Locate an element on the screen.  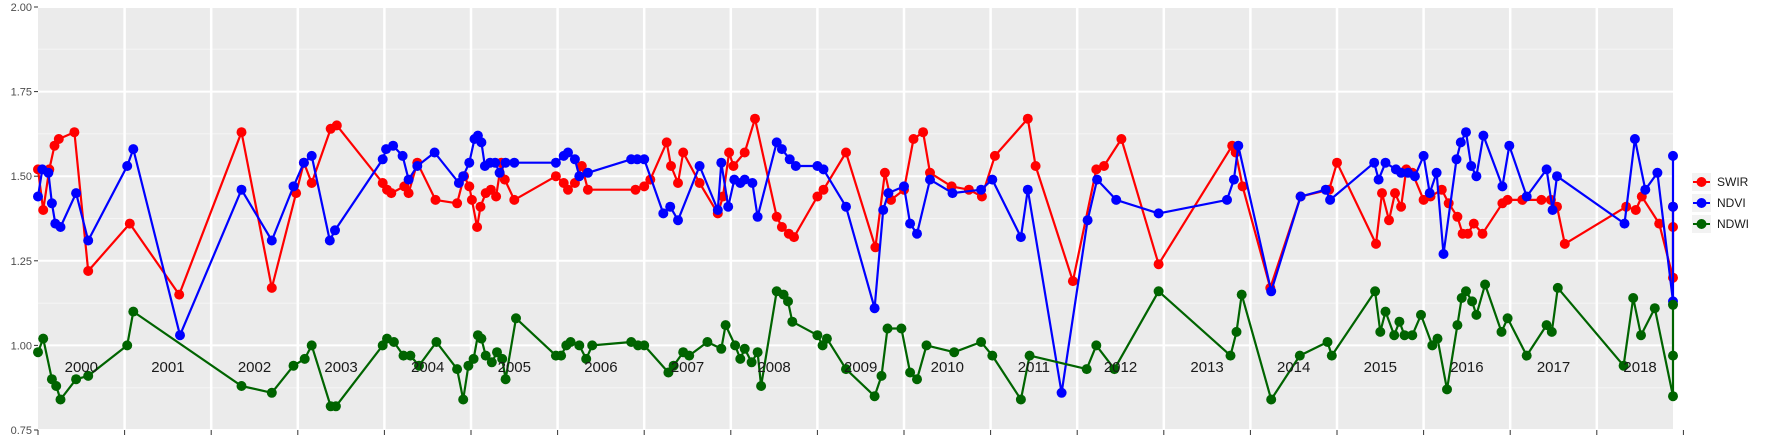
year-label: 2002 is located at coordinates (254, 367).